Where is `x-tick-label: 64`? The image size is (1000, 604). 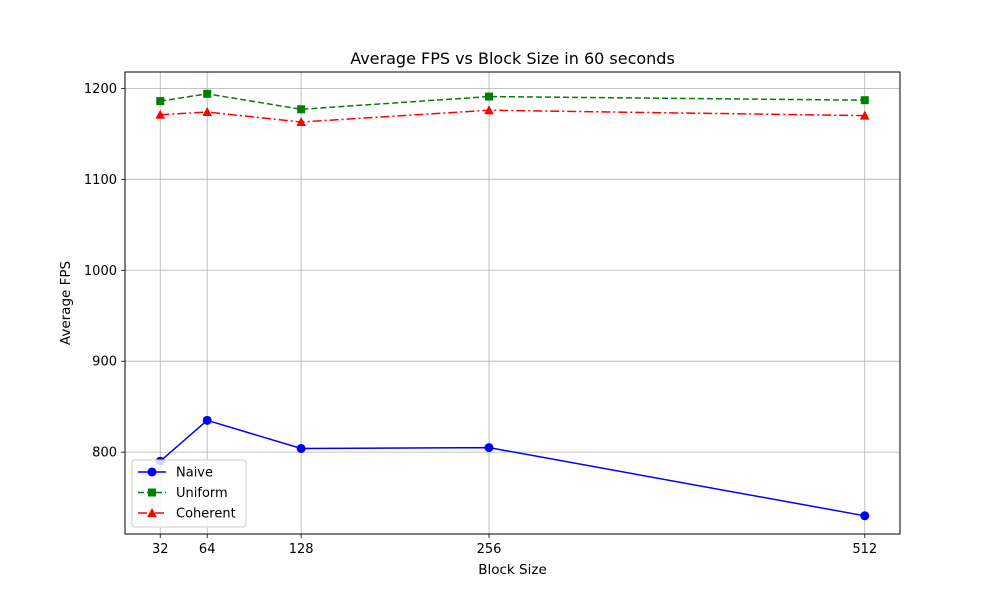 x-tick-label: 64 is located at coordinates (207, 549).